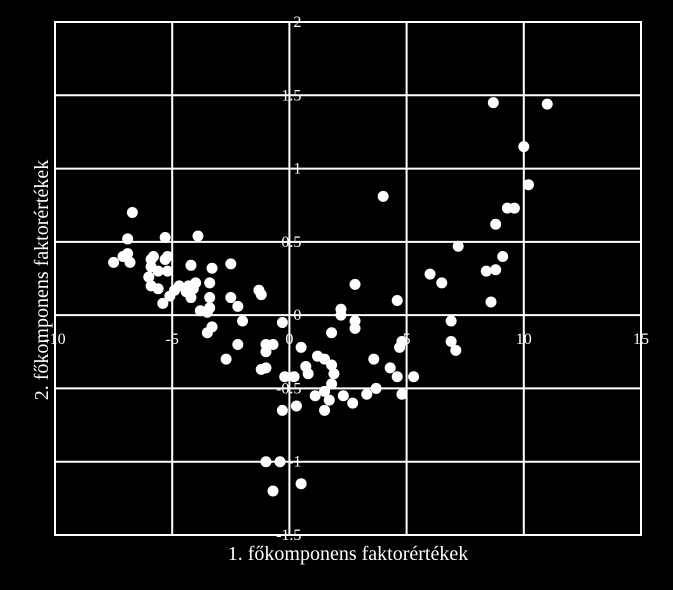 This screenshot has width=673, height=590. I want to click on y-tick-label: -0.5, so click(288, 388).